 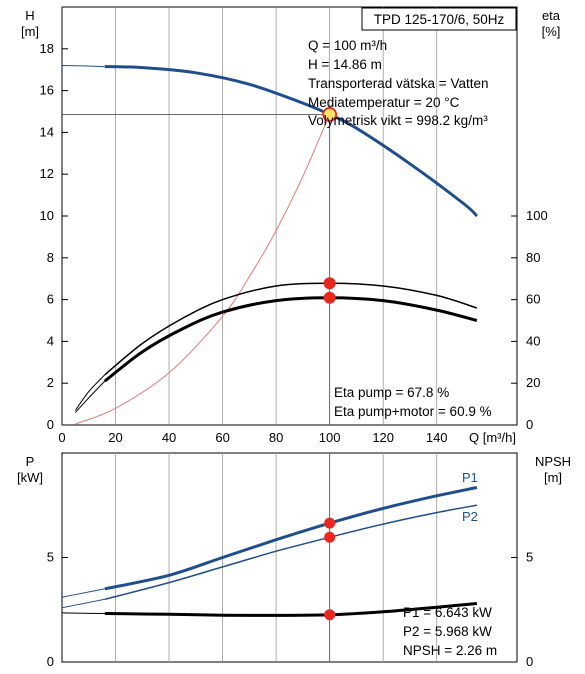 I want to click on top-y-right-tick-label: 0, so click(x=529, y=424).